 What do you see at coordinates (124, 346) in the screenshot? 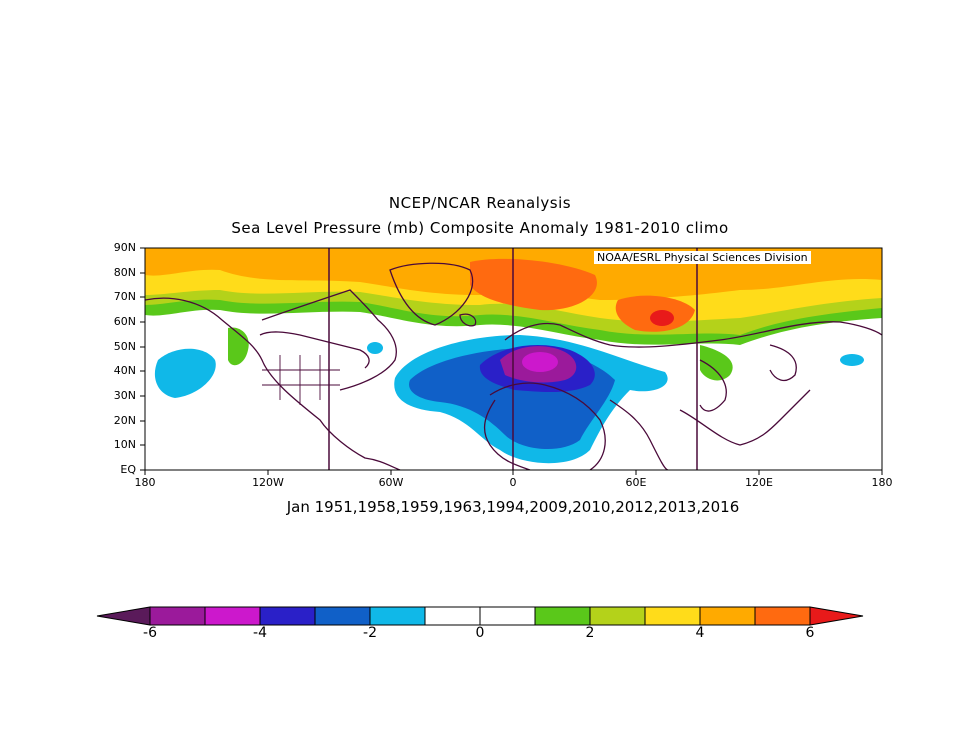
I see `lat-tick-label: 50N` at bounding box center [124, 346].